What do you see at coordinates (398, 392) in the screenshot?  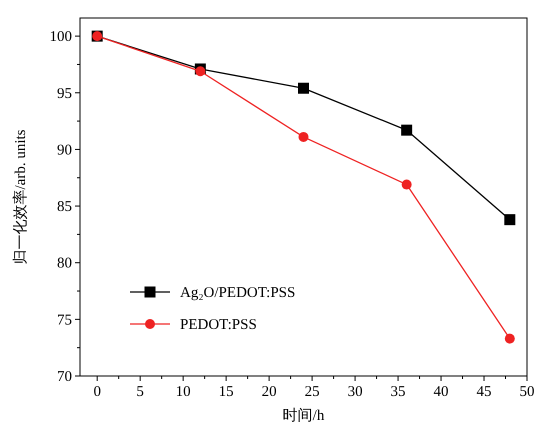 I see `x-tick-label: 35` at bounding box center [398, 392].